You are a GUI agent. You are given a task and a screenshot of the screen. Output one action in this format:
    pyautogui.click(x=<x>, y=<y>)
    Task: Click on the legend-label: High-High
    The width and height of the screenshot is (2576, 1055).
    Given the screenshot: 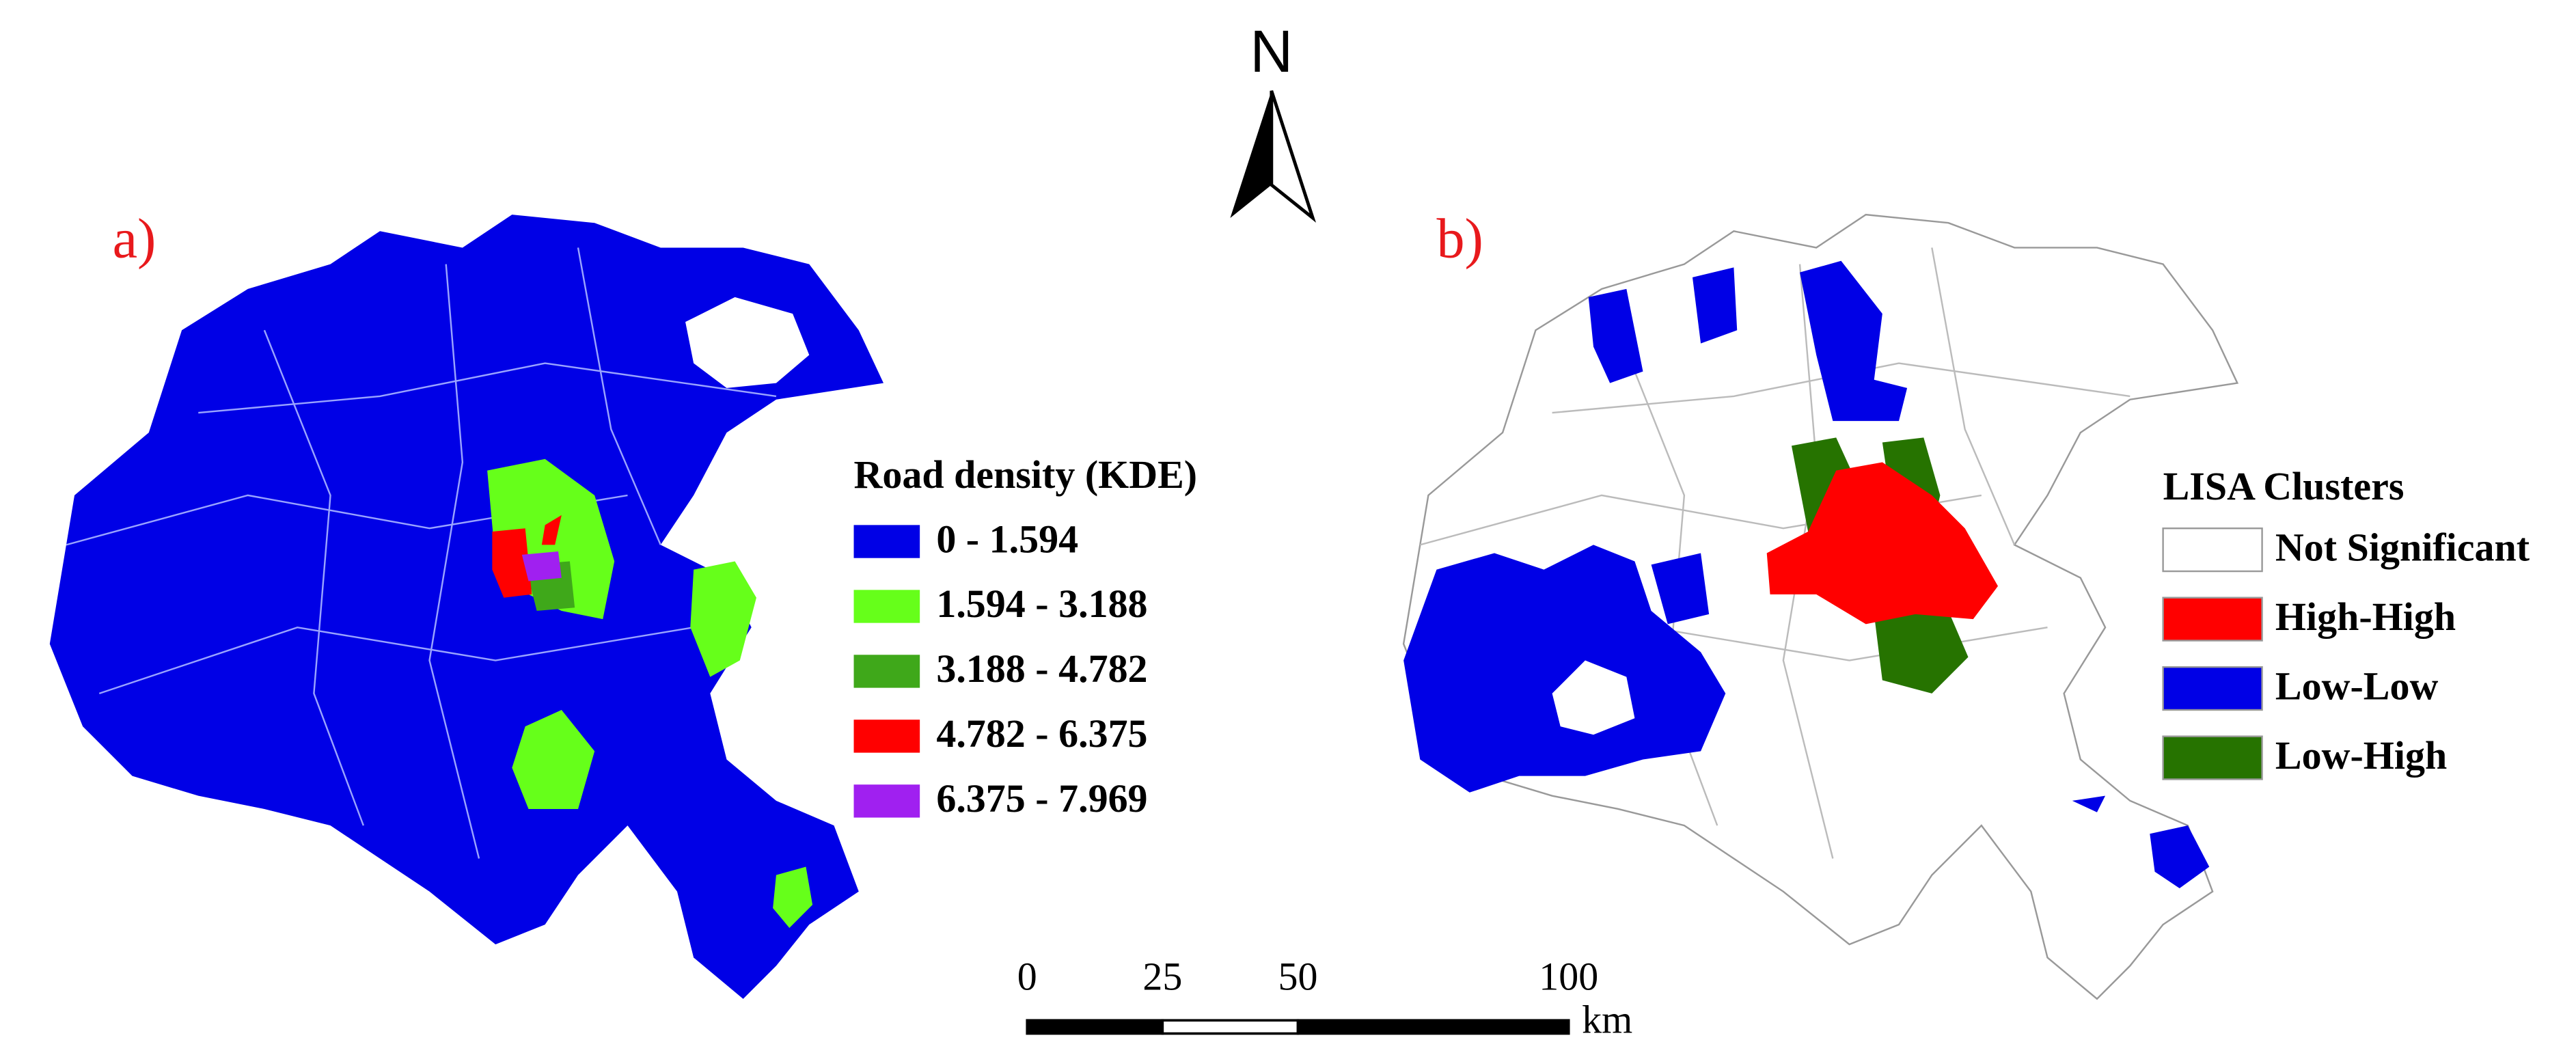 What is the action you would take?
    pyautogui.click(x=2365, y=616)
    